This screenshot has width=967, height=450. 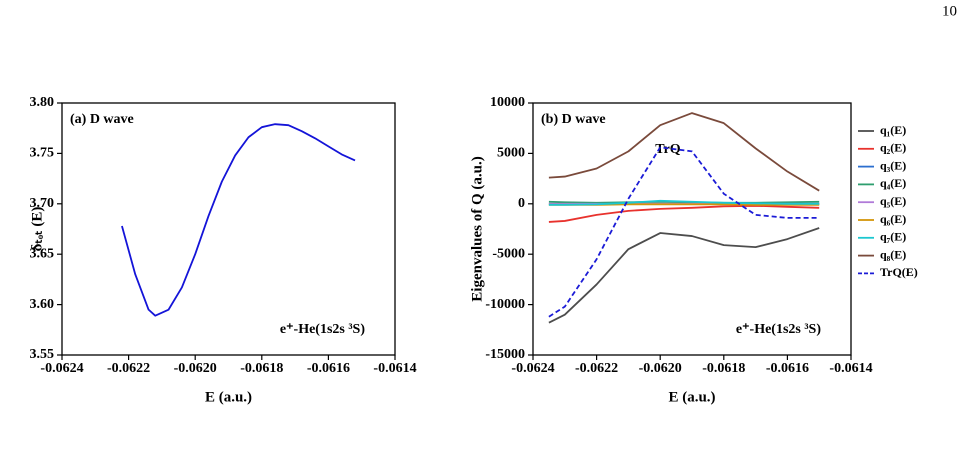 I want to click on y-tick-label: 3.60, so click(x=42, y=304).